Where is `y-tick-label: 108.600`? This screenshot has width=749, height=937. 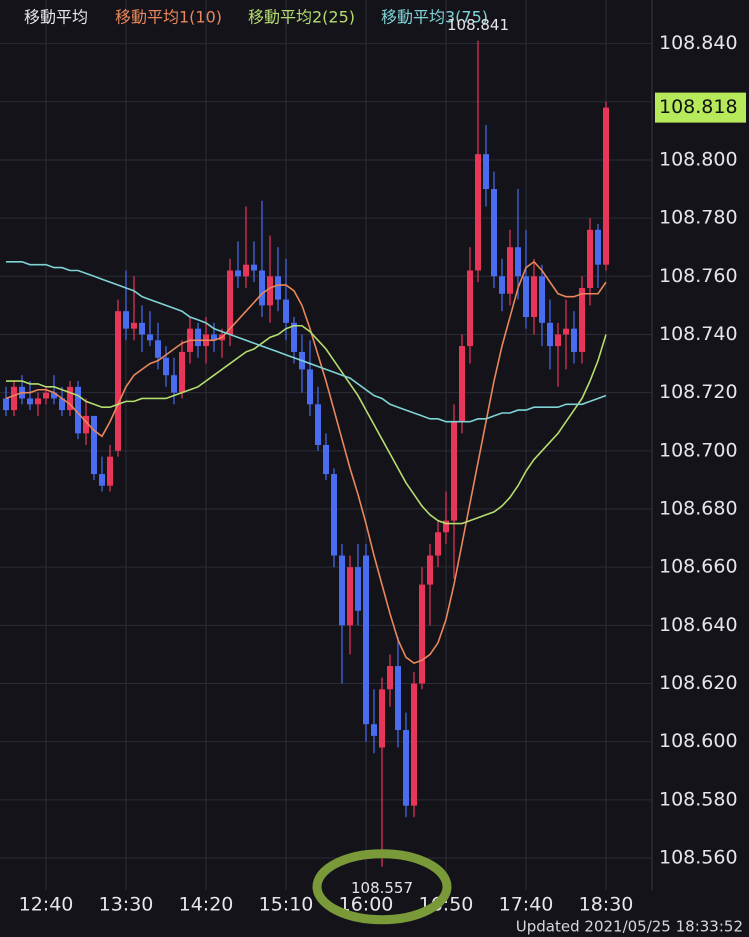 y-tick-label: 108.600 is located at coordinates (698, 741).